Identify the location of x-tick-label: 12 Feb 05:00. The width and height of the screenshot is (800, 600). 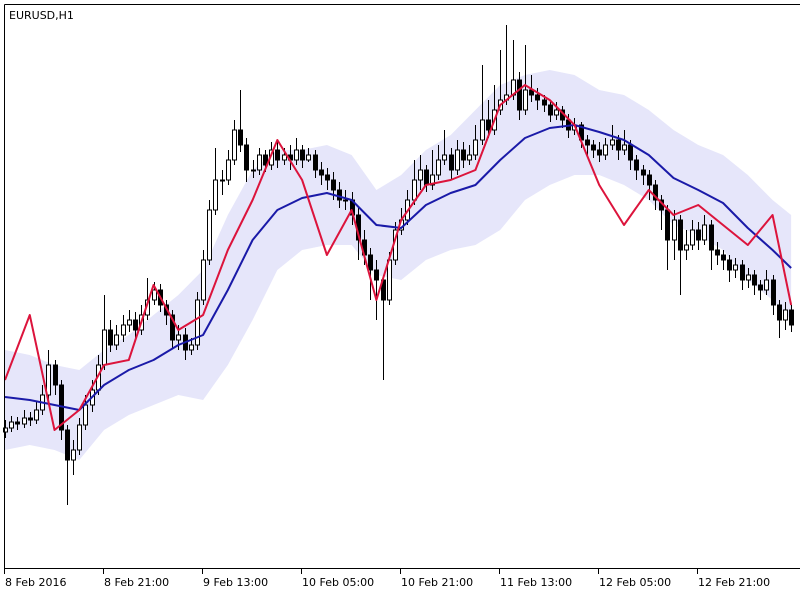
(635, 582).